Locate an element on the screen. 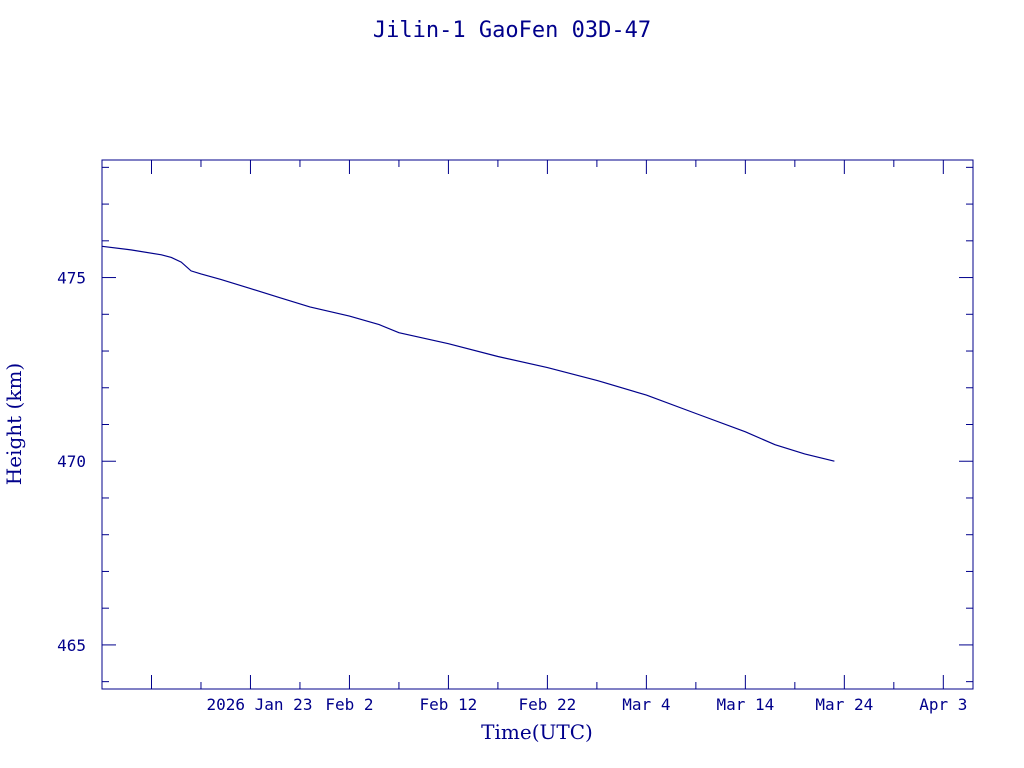 The image size is (1024, 768). x-tick-label: Mar 14 is located at coordinates (745, 704).